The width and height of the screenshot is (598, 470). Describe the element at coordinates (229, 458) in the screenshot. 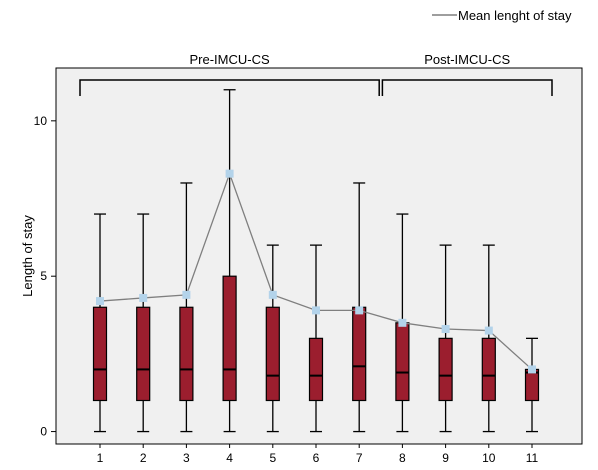

I see `x-tick-label: 4` at that location.